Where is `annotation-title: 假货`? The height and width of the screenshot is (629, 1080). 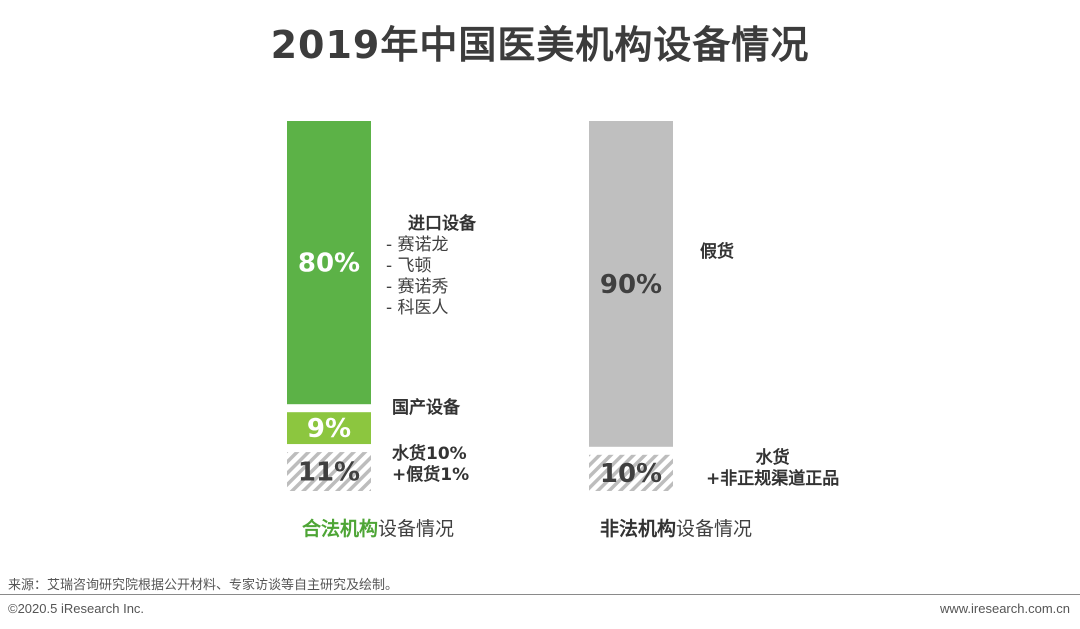 annotation-title: 假货 is located at coordinates (717, 252).